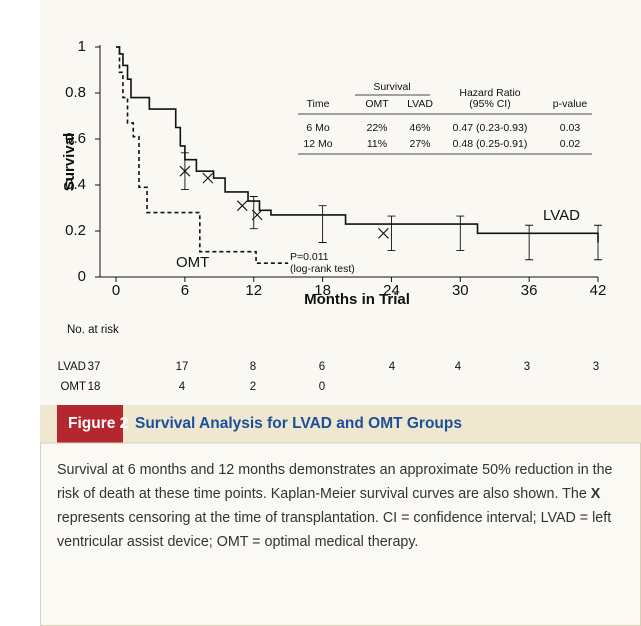  What do you see at coordinates (595, 494) in the screenshot?
I see `caption-bold: X` at bounding box center [595, 494].